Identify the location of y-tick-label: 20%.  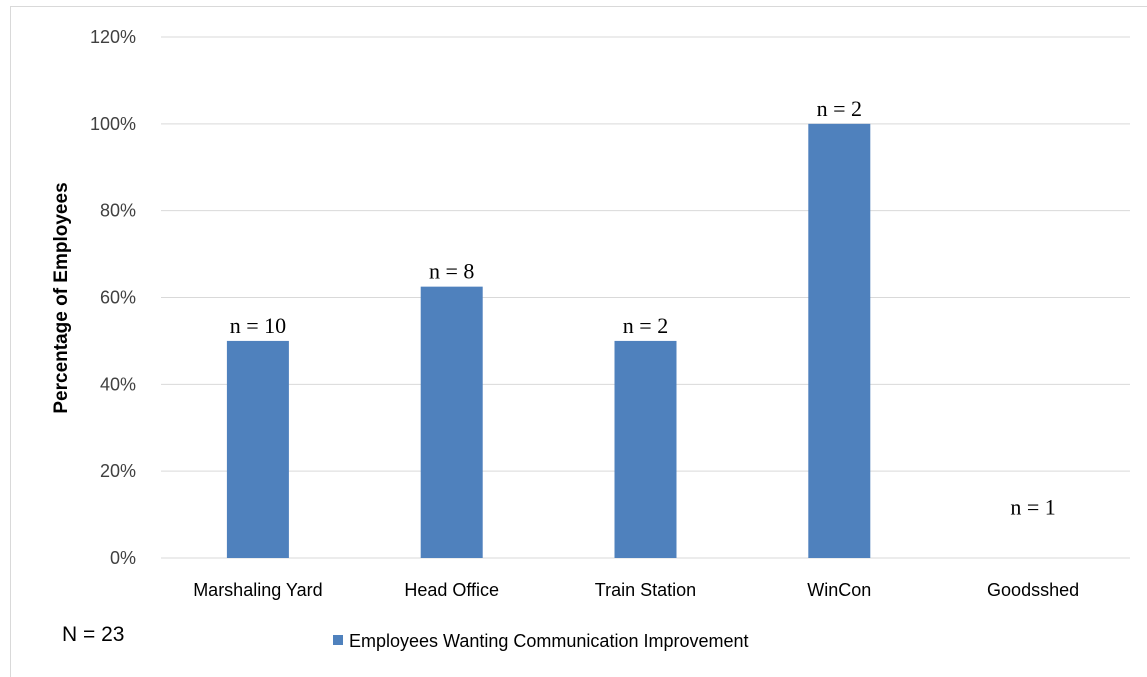
(118, 471).